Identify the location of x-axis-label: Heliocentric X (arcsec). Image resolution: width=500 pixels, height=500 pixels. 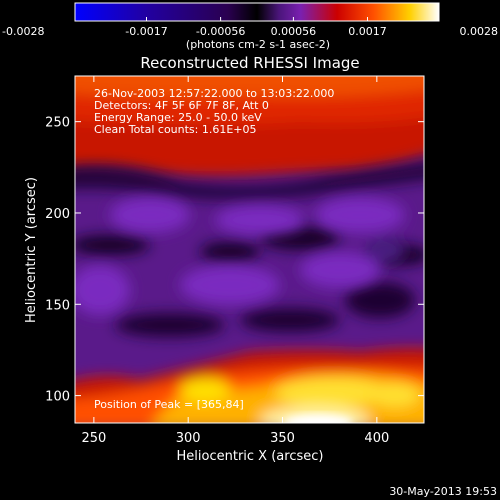
(250, 456).